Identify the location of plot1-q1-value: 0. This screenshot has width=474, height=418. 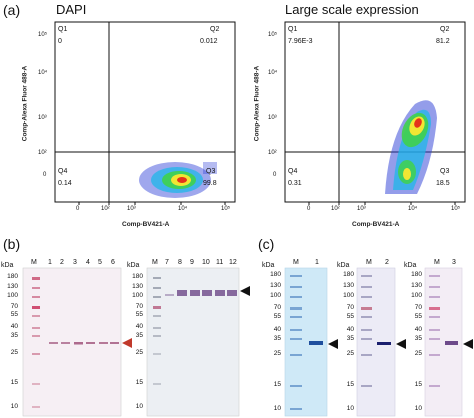
(60, 41).